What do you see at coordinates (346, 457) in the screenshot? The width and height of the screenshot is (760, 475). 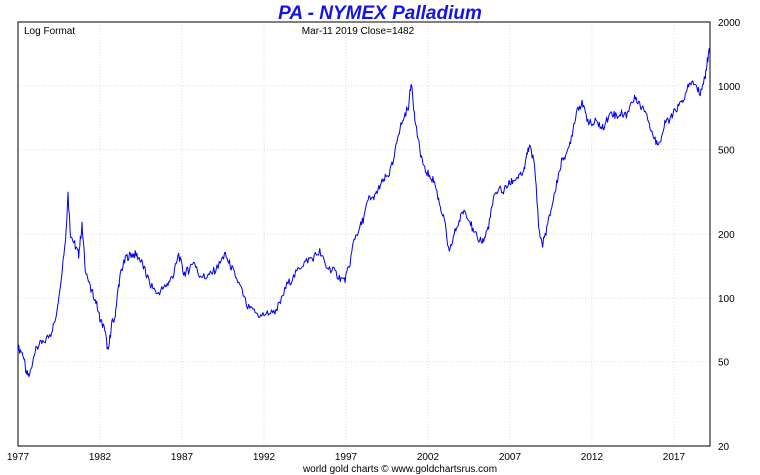 I see `x-tick-label: 1997` at bounding box center [346, 457].